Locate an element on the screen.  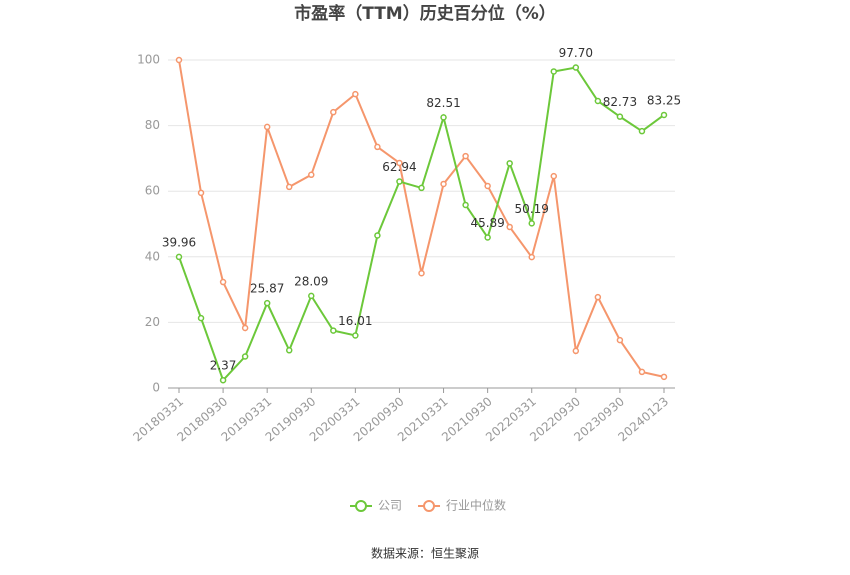
data-label: 2.37 is located at coordinates (223, 366).